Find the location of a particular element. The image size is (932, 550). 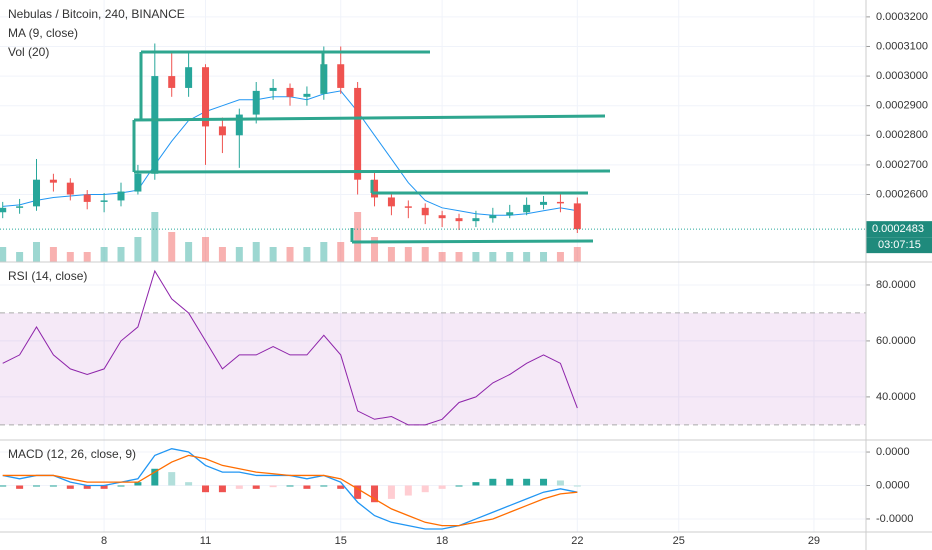

x-tick-label: 8 is located at coordinates (104, 541).